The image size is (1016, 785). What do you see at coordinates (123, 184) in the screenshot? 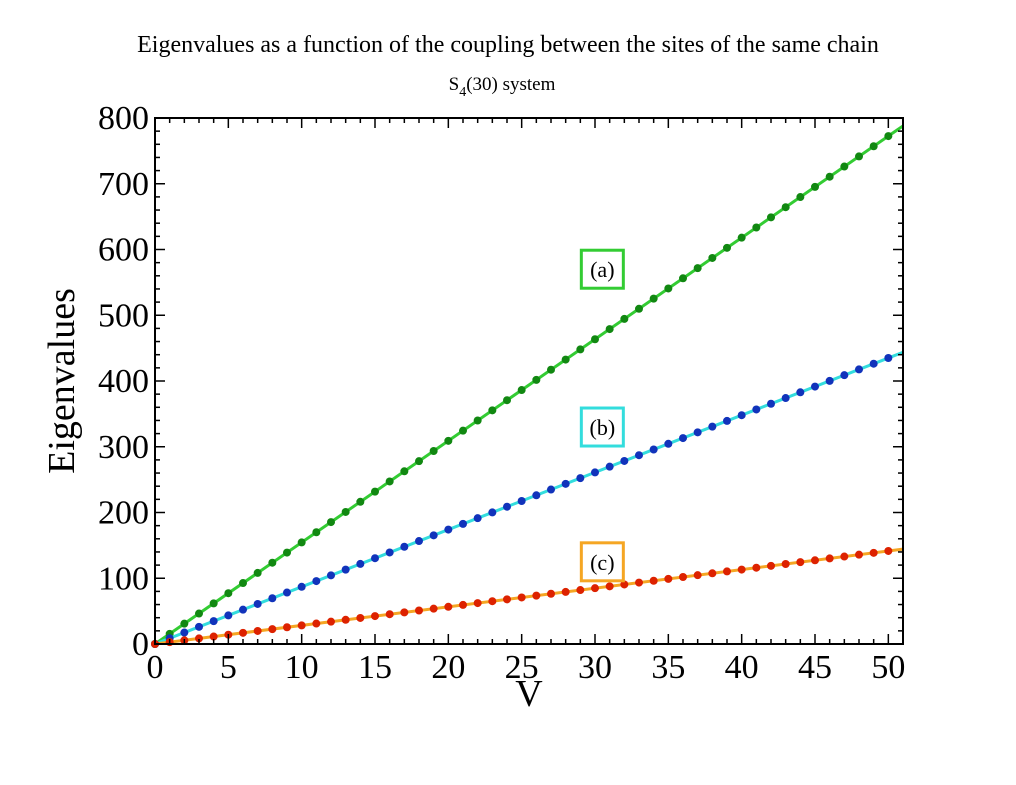
I see `y-tick-label: 700` at bounding box center [123, 184].